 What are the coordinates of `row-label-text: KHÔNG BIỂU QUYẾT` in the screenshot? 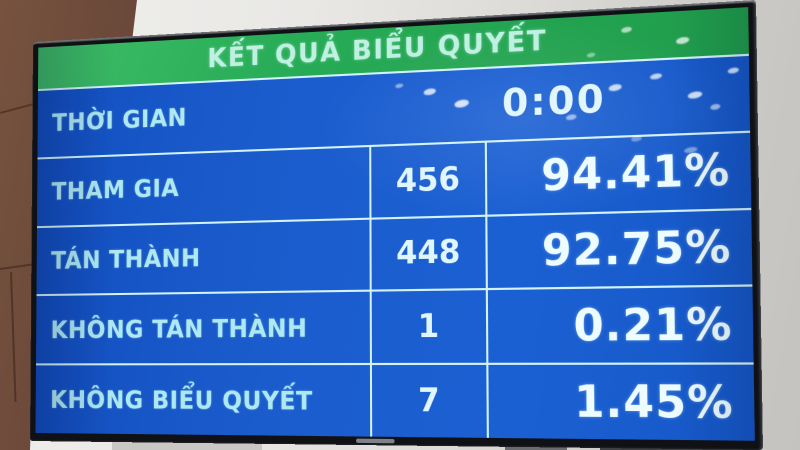 It's located at (181, 400).